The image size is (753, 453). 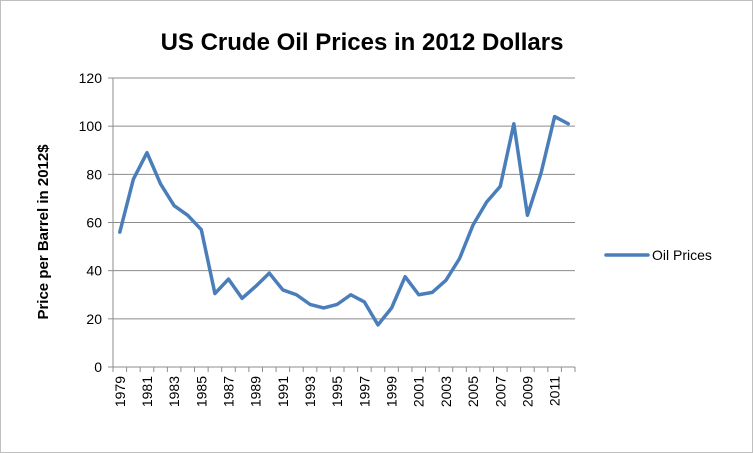 What do you see at coordinates (256, 391) in the screenshot?
I see `x-tick-label: 1989` at bounding box center [256, 391].